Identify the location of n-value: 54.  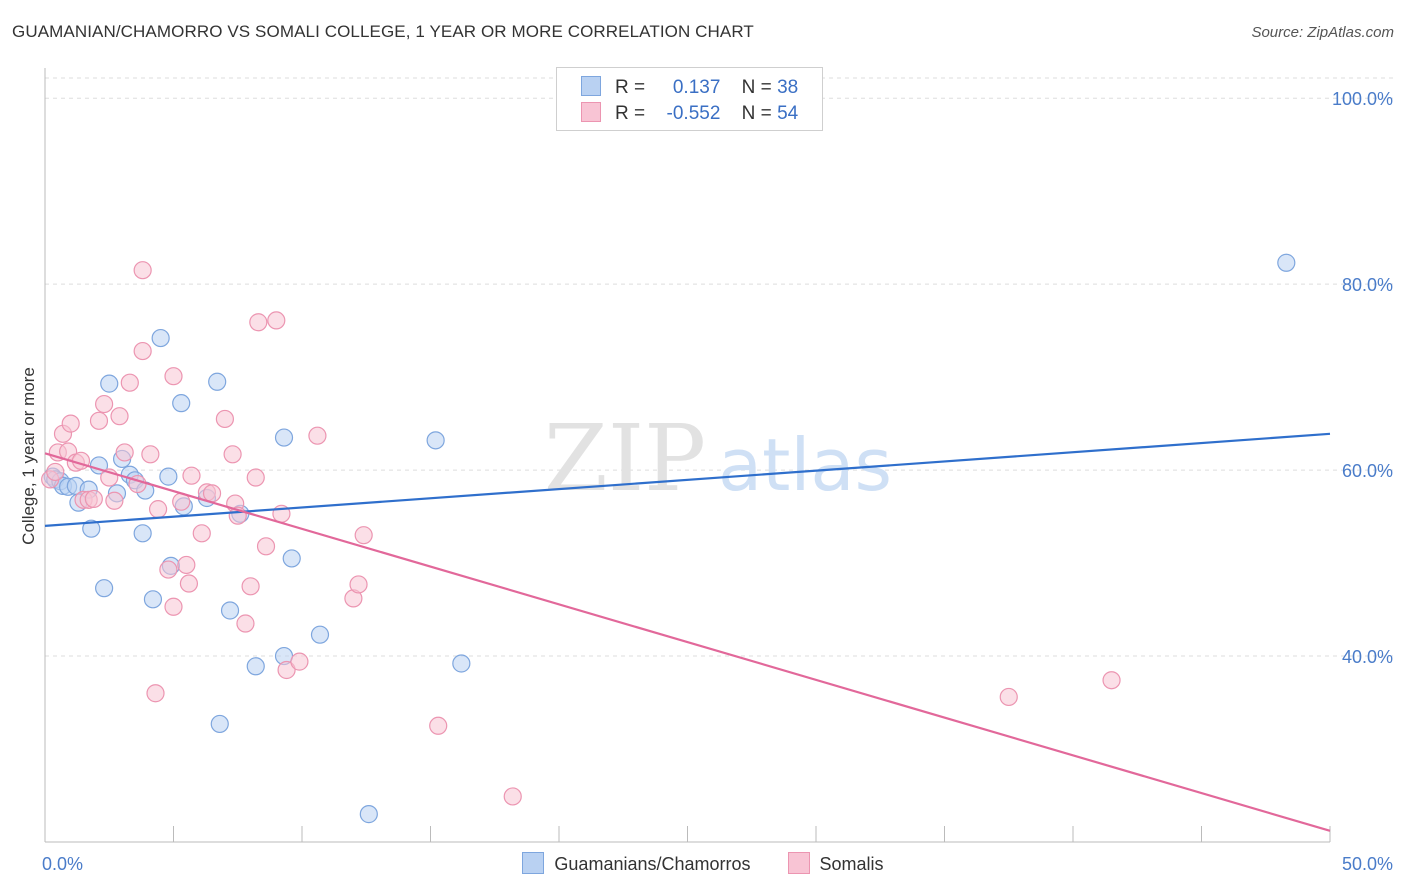
(788, 113).